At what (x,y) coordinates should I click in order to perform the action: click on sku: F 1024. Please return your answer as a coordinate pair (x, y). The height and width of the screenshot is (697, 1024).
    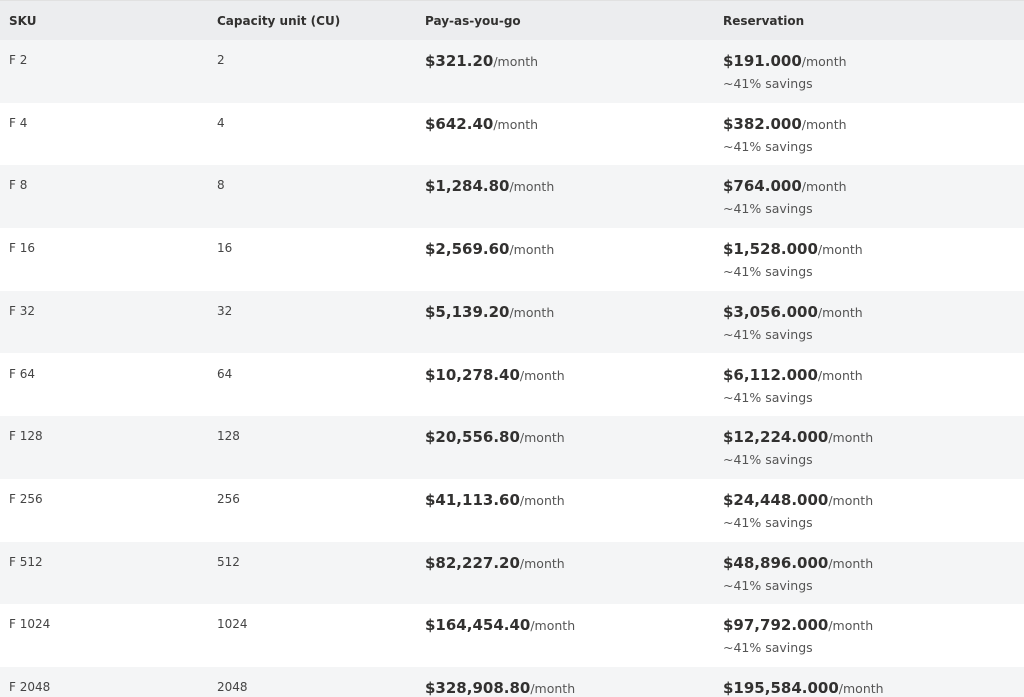
    Looking at the image, I should click on (30, 624).